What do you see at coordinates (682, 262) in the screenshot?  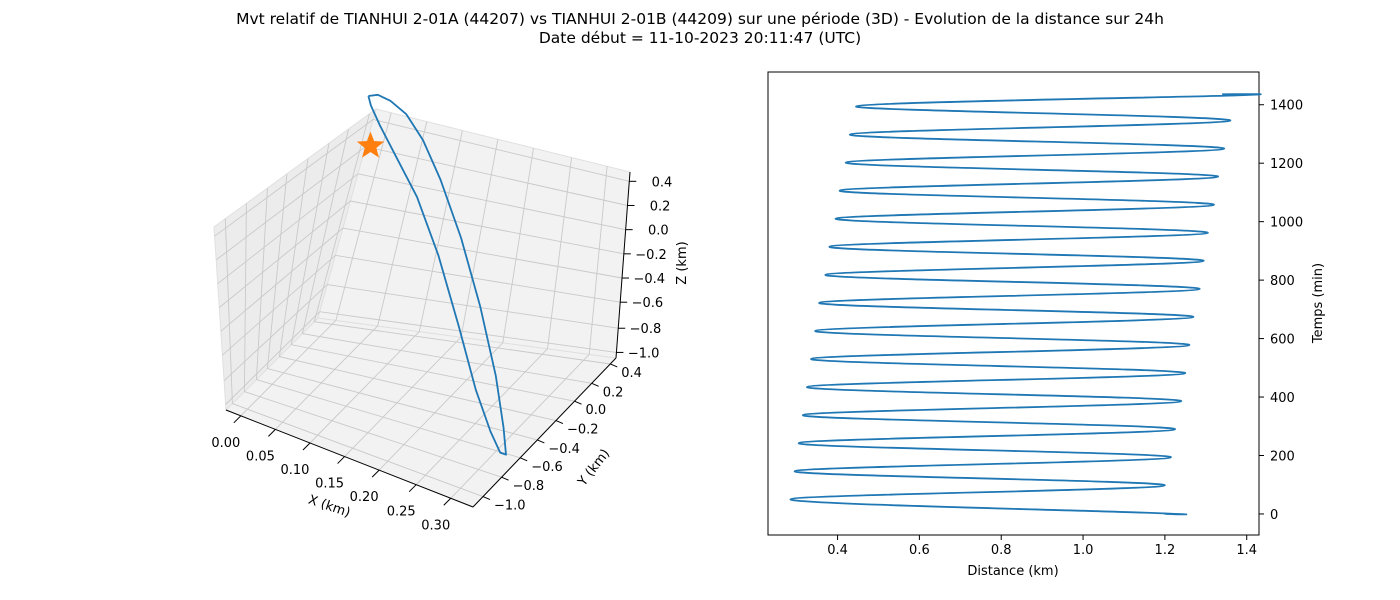 I see `z-axis-label-3d: Z (km)` at bounding box center [682, 262].